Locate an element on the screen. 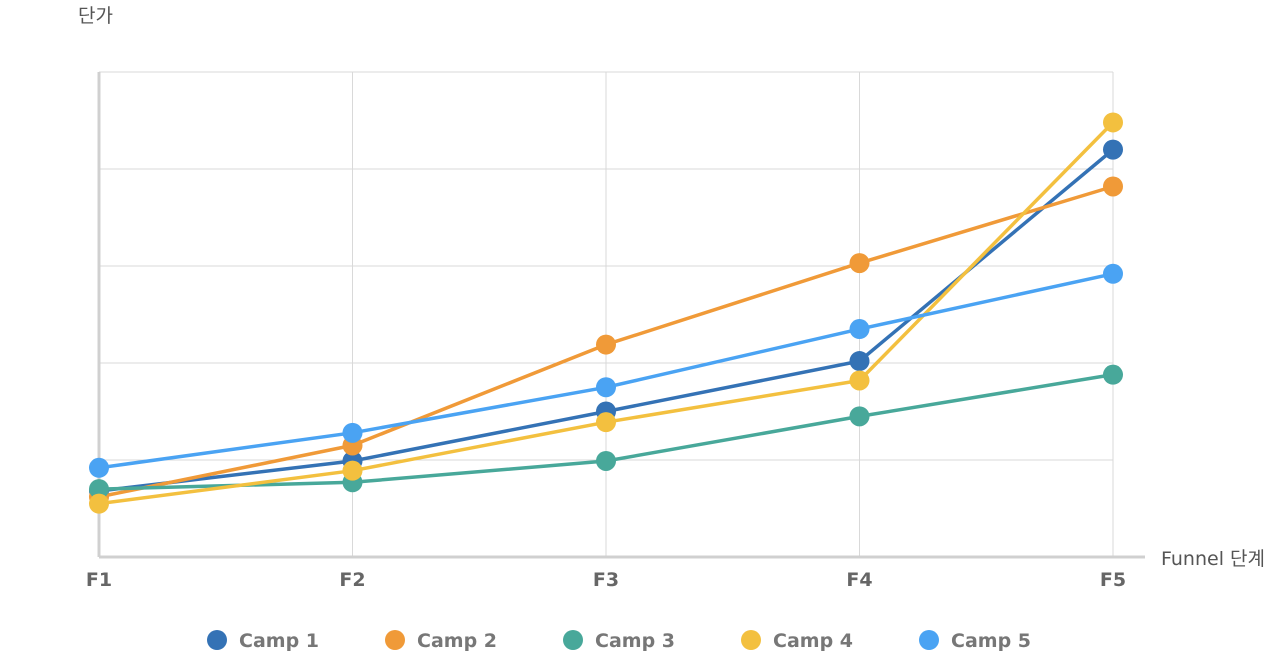  legend-item-camp-2: Camp 2 is located at coordinates (441, 641).